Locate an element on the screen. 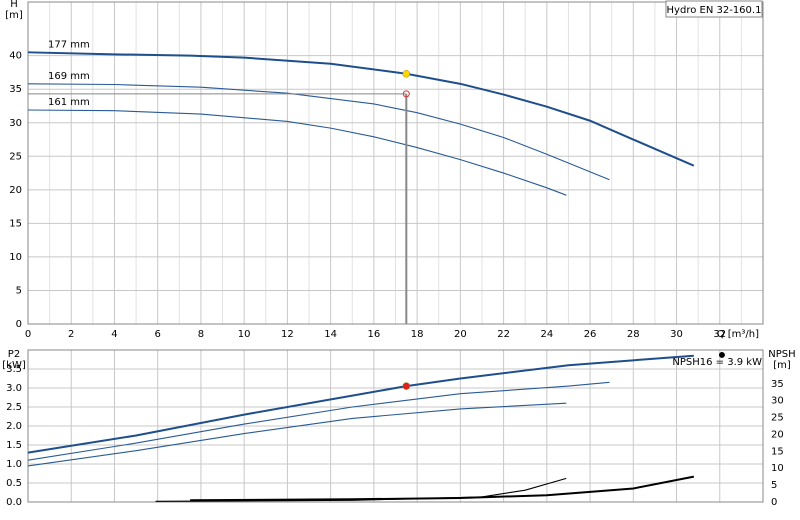  x-tick-label: 28 is located at coordinates (633, 334).